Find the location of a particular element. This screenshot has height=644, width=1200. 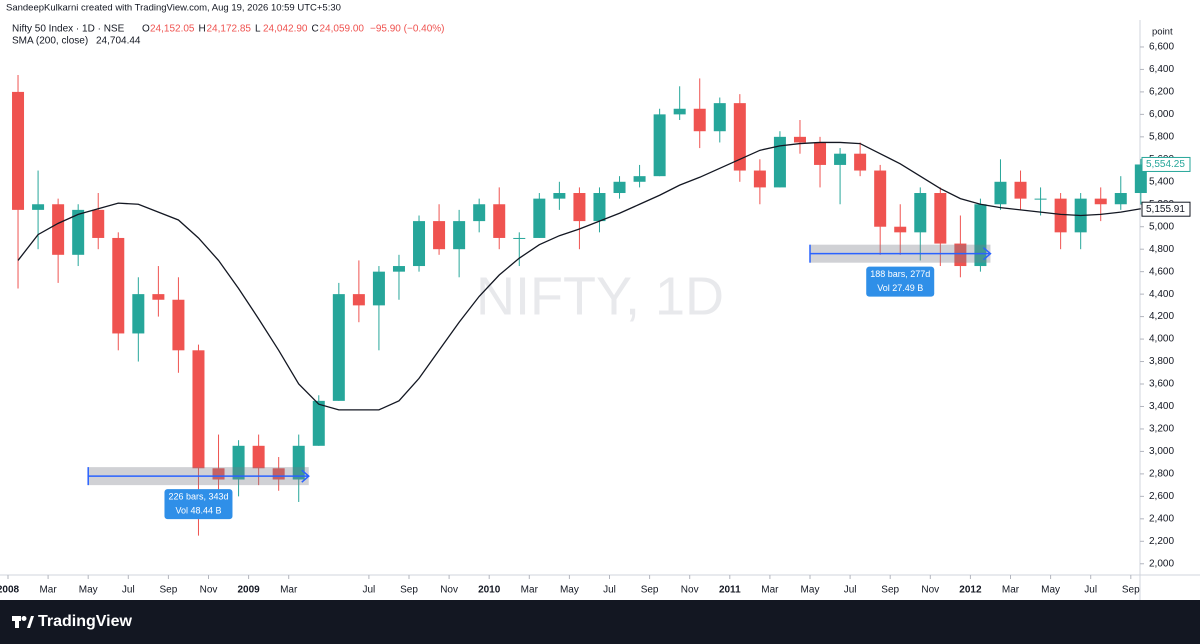

tv-logo is located at coordinates (23, 622).